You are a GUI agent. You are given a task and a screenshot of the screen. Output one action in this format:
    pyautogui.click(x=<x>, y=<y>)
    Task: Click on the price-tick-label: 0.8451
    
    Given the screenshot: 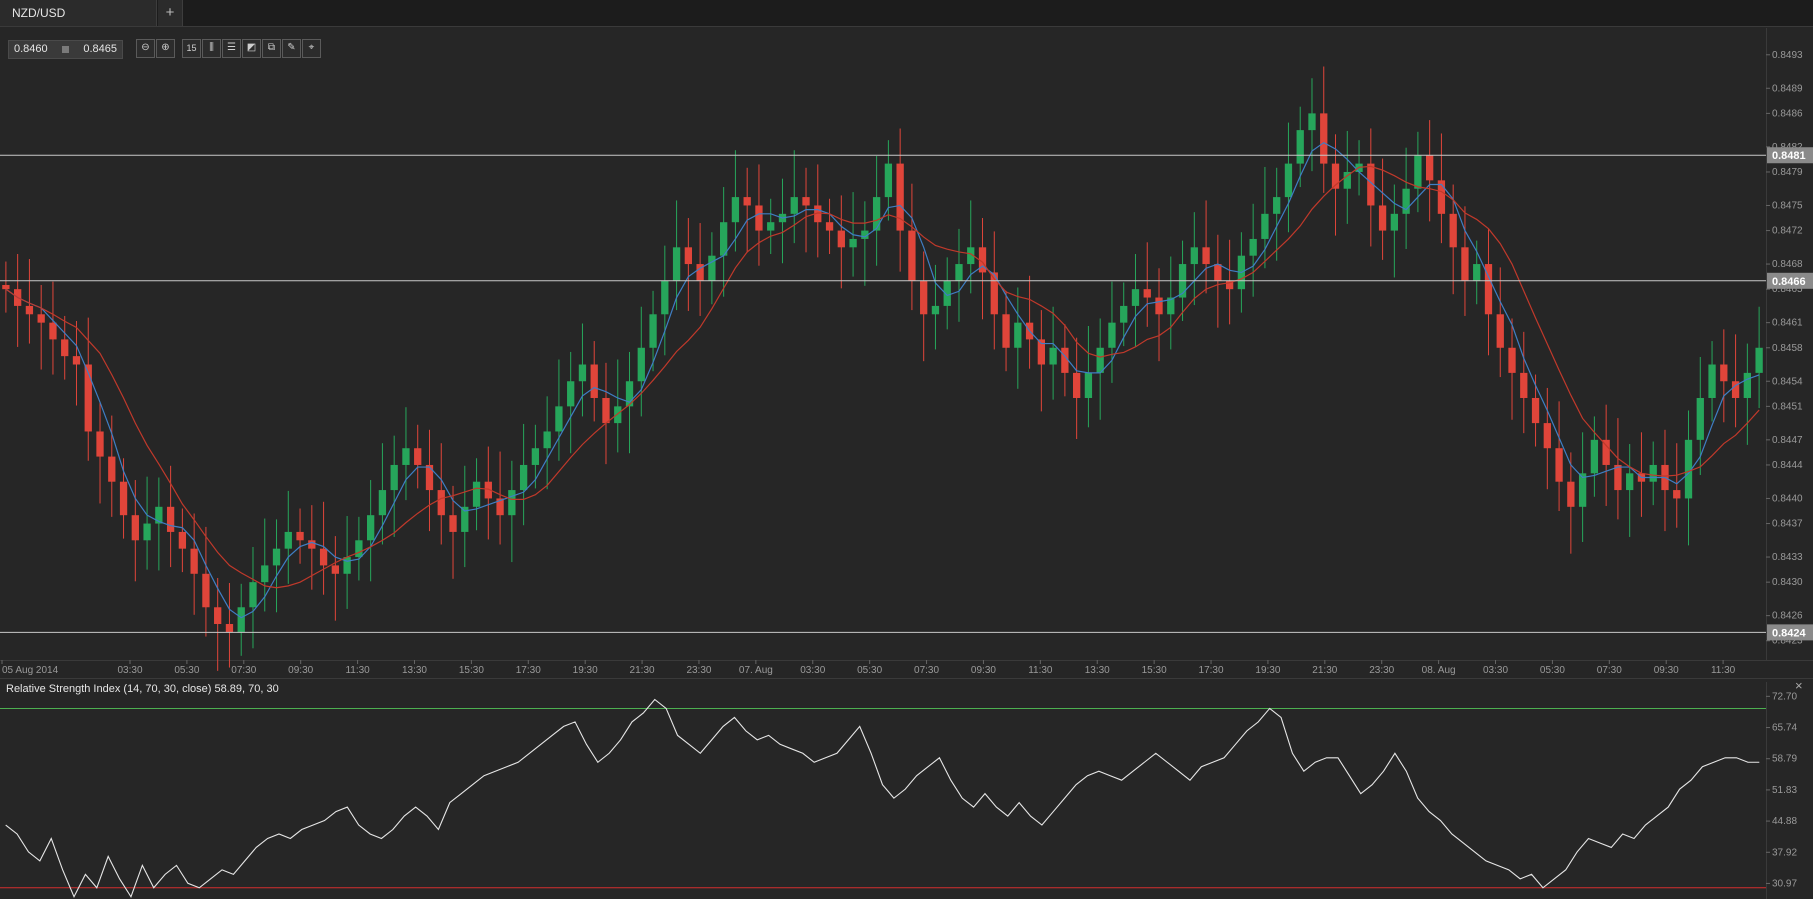 What is the action you would take?
    pyautogui.click(x=1787, y=406)
    